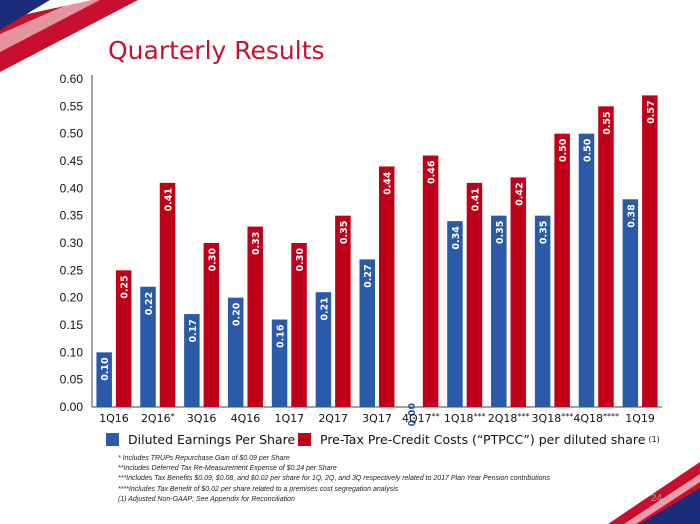 Image resolution: width=700 pixels, height=524 pixels. What do you see at coordinates (631, 216) in the screenshot?
I see `data-label: 0.38` at bounding box center [631, 216].